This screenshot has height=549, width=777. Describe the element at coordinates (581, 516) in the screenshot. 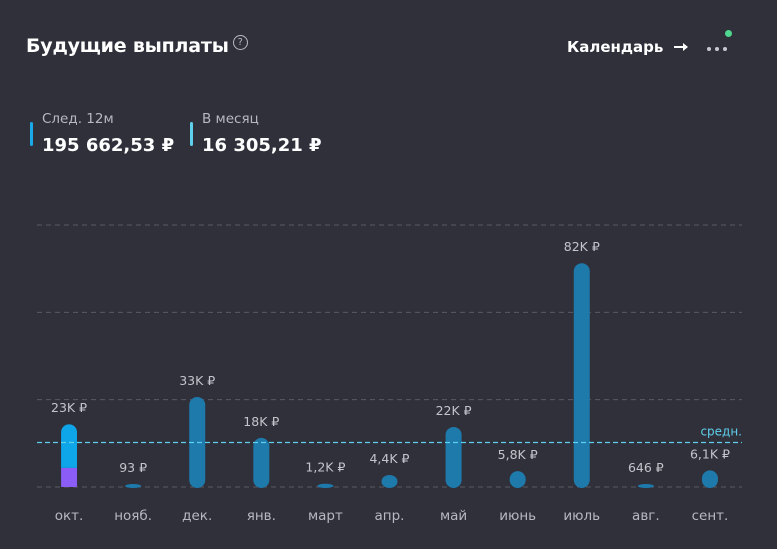

I see `x-tick-label: июль` at that location.